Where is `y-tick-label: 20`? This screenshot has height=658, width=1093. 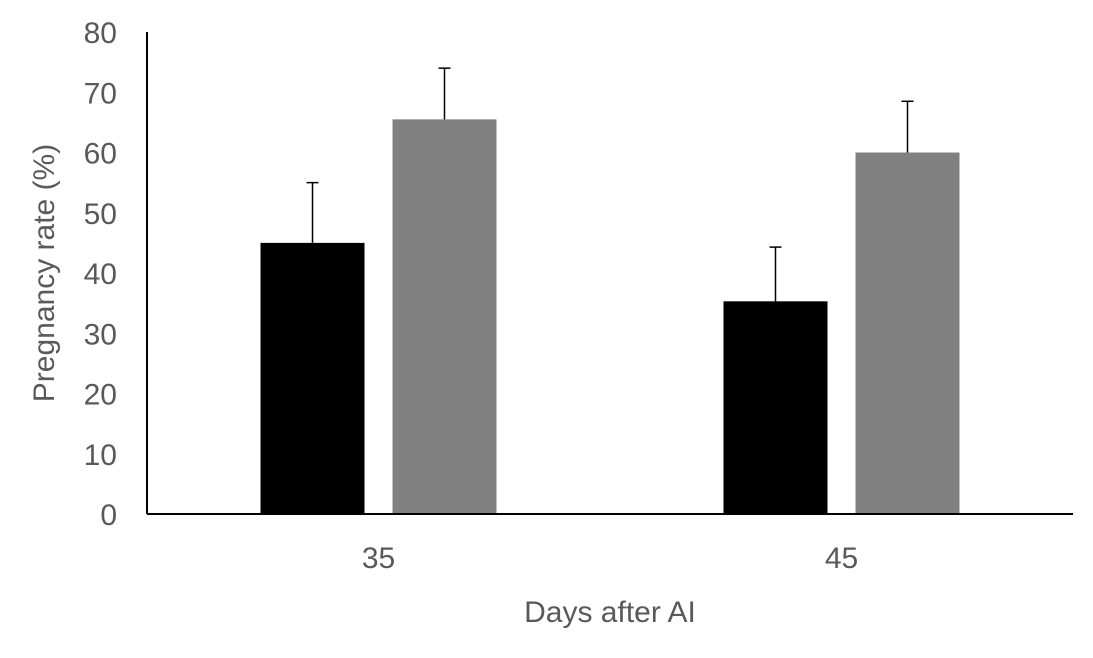
y-tick-label: 20 is located at coordinates (100, 395).